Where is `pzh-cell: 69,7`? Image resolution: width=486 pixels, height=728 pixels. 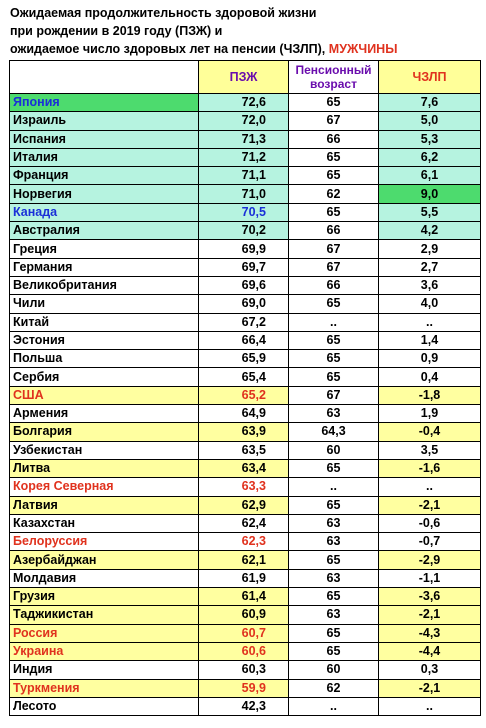 pzh-cell: 69,7 is located at coordinates (243, 267).